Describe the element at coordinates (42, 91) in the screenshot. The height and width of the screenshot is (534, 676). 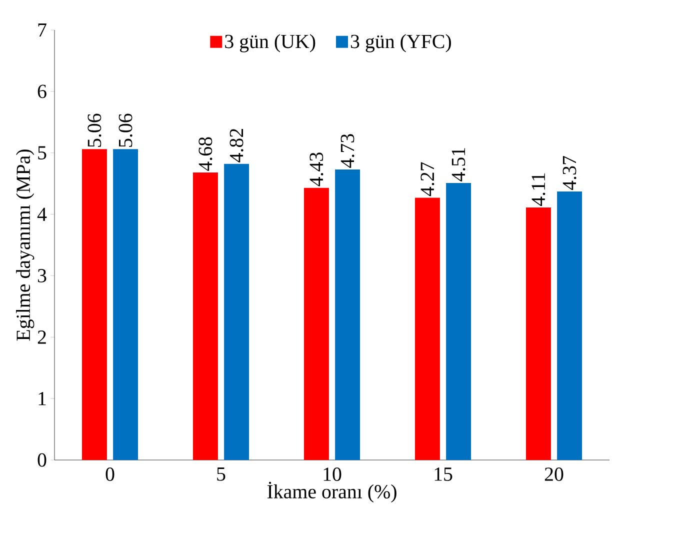
I see `y-tick-label: 6` at that location.